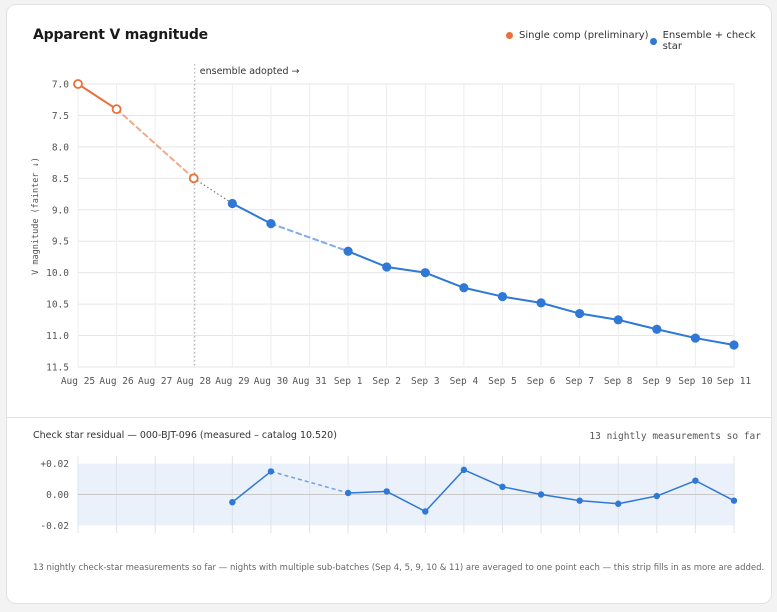 The image size is (777, 612). Describe the element at coordinates (78, 381) in the screenshot. I see `x-tick-label: Aug 25` at that location.